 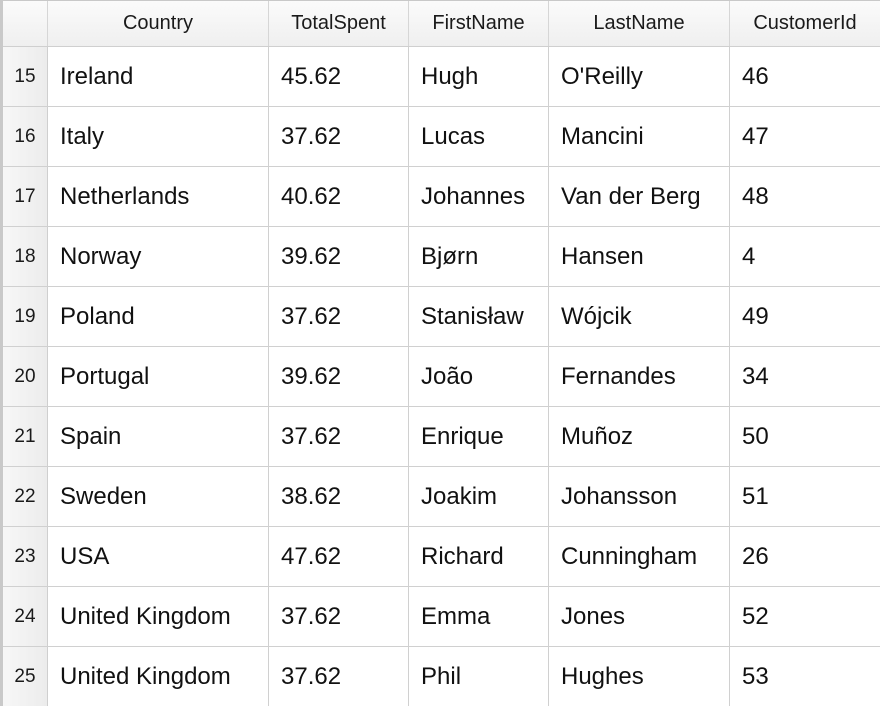 I want to click on table-row: 18 Norway 39.62 Bjørn Hansen 4, so click(x=441, y=257).